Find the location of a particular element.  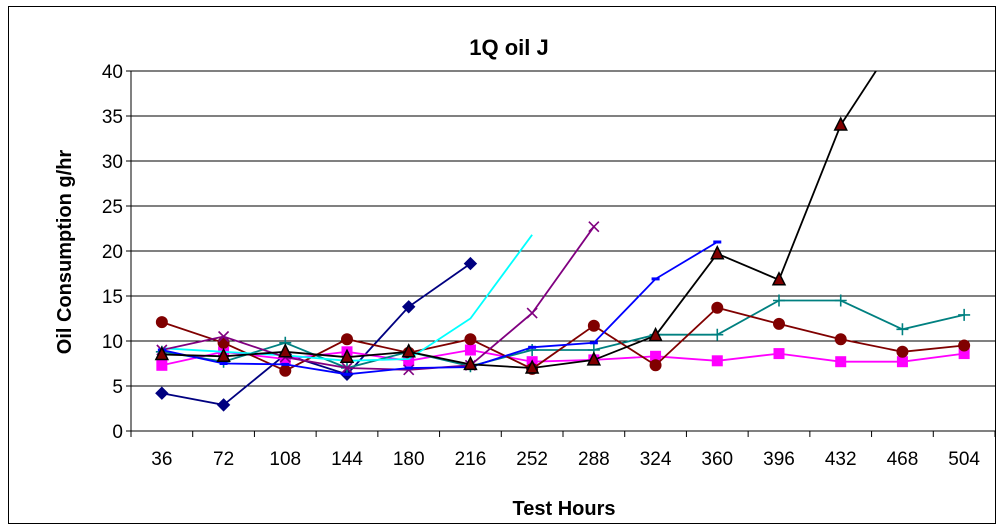

y-tick-label: 5 is located at coordinates (117, 387).